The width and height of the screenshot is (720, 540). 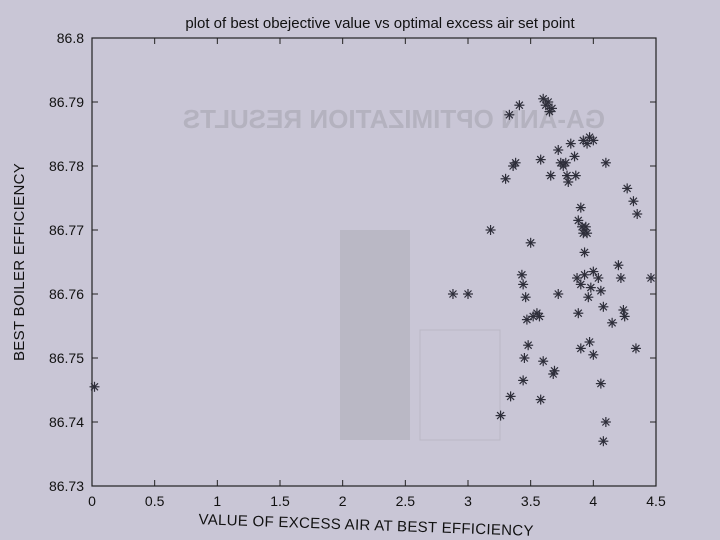 What do you see at coordinates (66, 230) in the screenshot?
I see `y-tick-label: 86.77` at bounding box center [66, 230].